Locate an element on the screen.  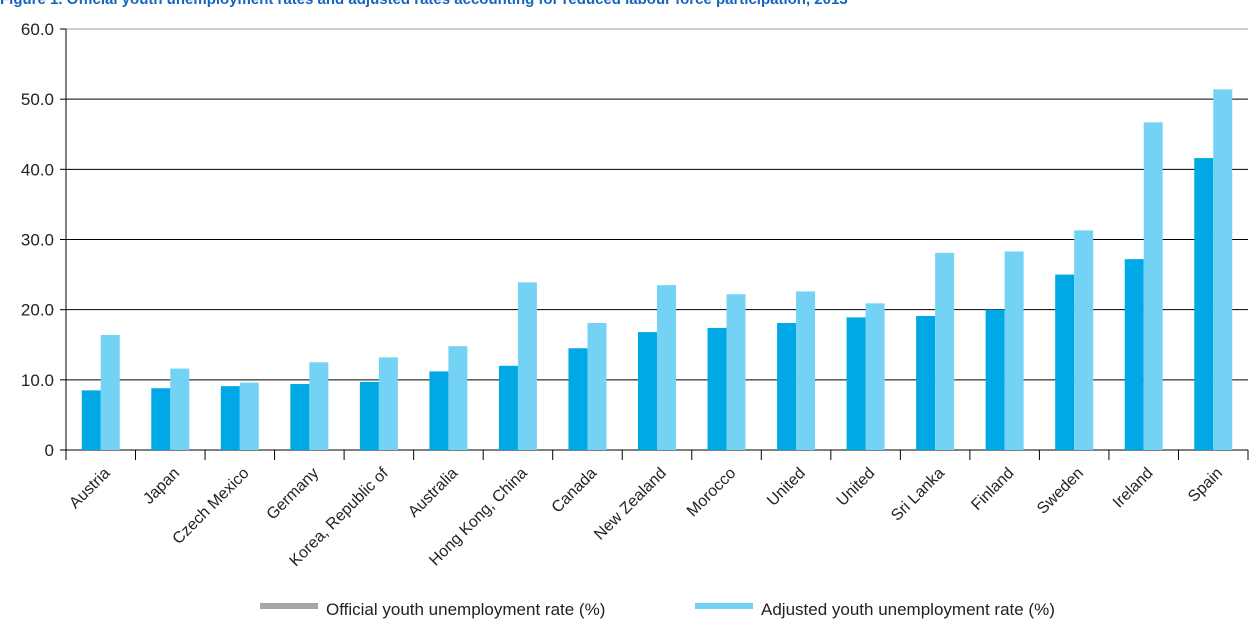
y-tick-label: 50.0 is located at coordinates (37, 99).